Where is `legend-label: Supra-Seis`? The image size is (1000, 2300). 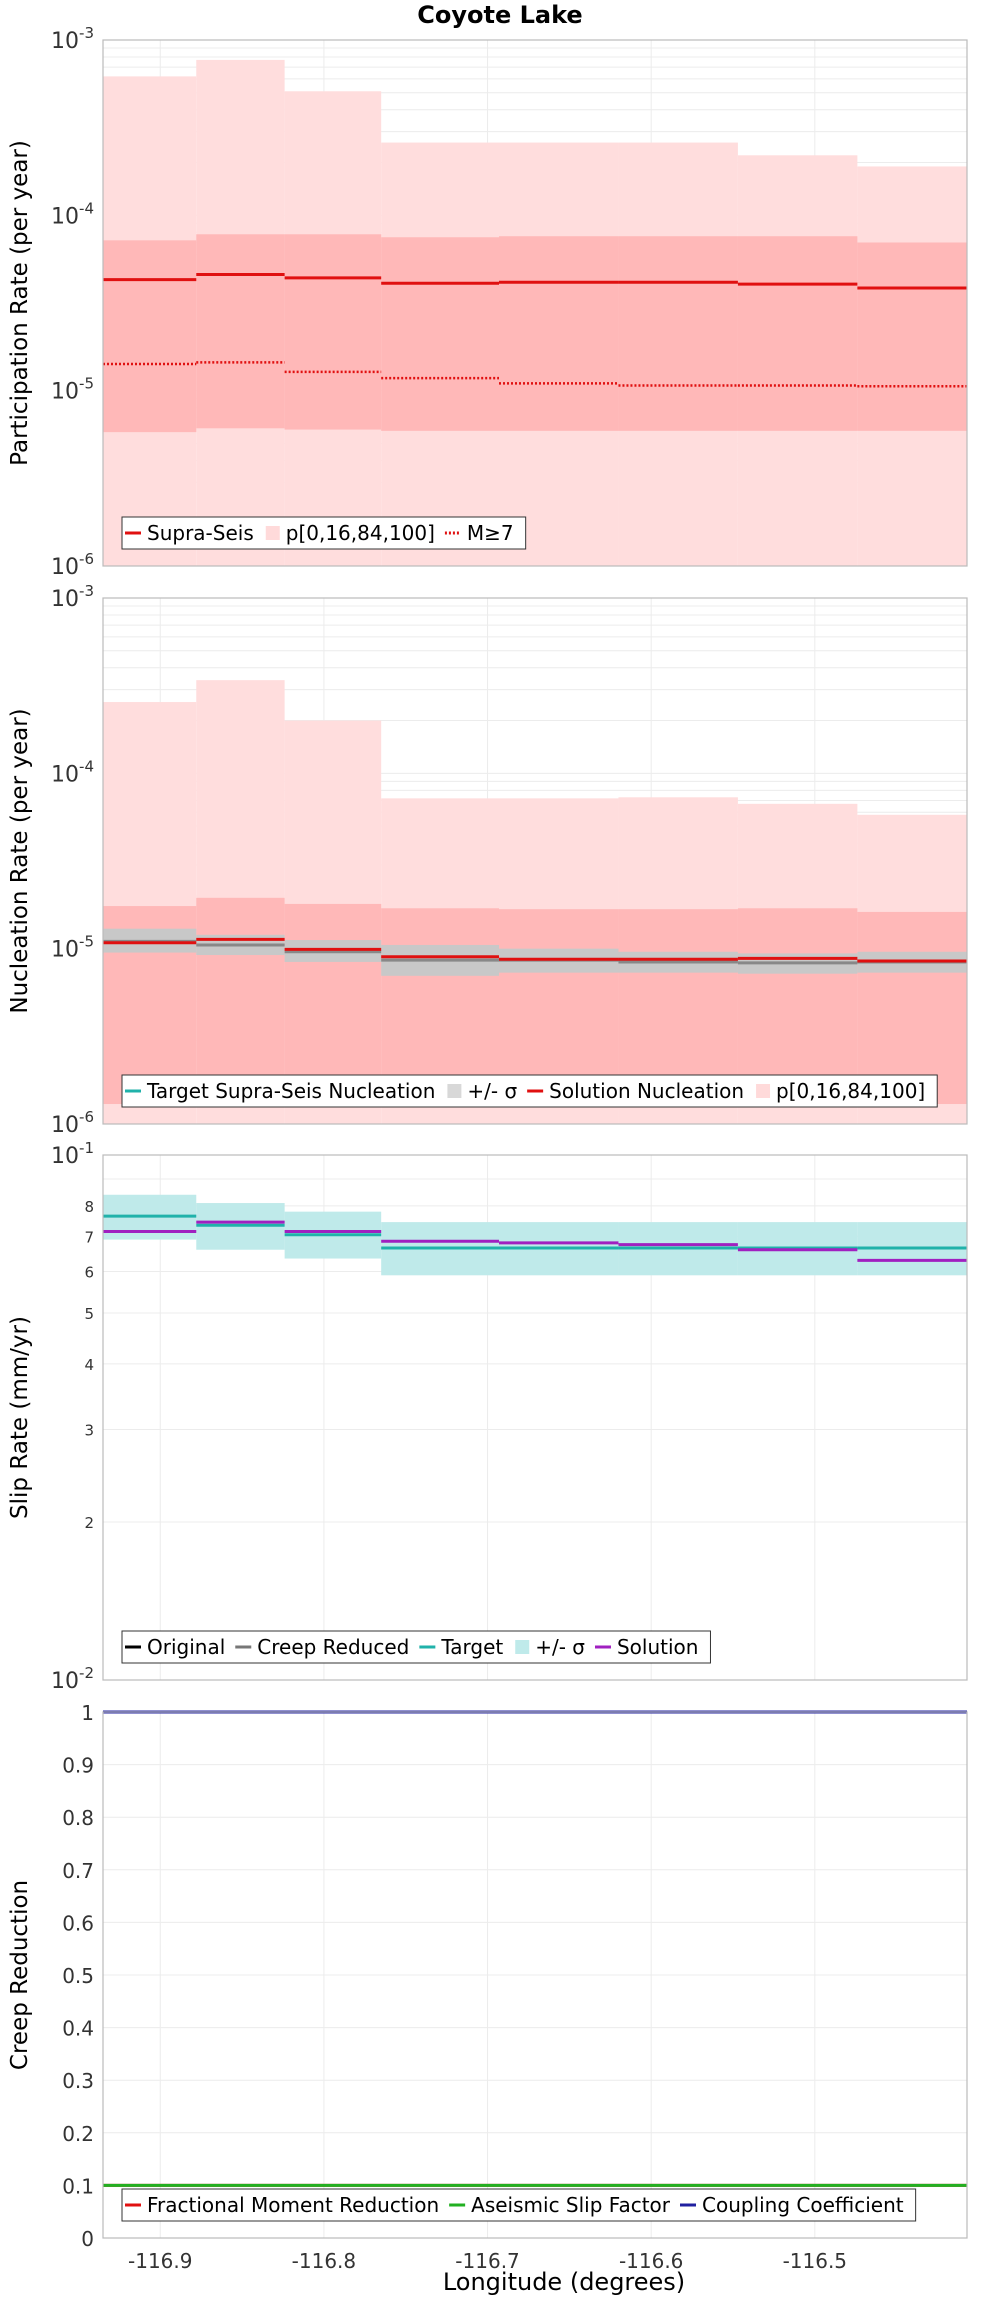
legend-label: Supra-Seis is located at coordinates (200, 533).